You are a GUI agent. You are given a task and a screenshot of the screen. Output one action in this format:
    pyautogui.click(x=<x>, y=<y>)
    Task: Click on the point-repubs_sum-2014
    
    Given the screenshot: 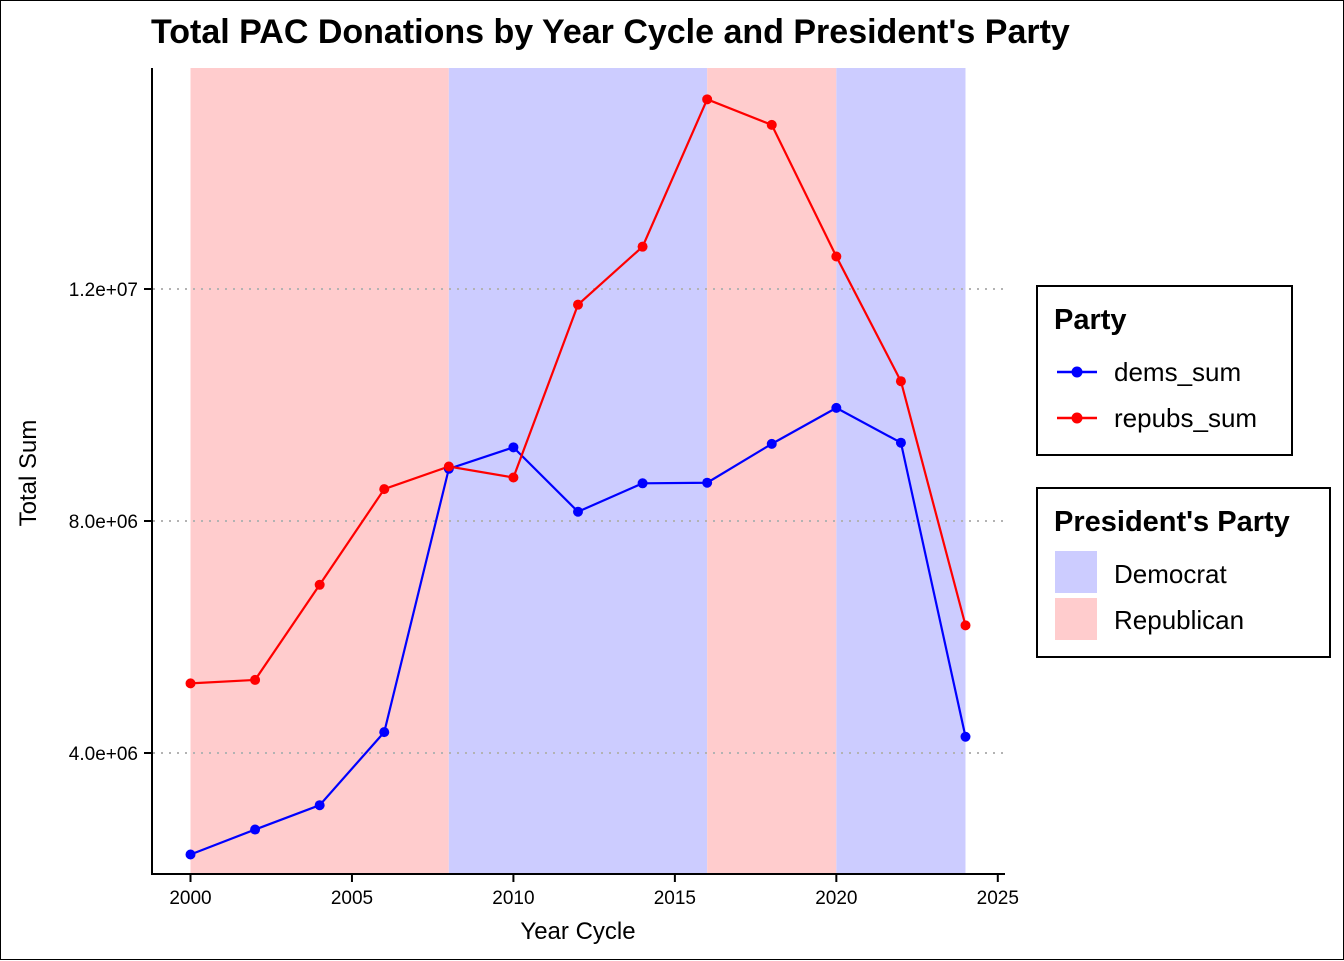 What is the action you would take?
    pyautogui.click(x=642, y=246)
    